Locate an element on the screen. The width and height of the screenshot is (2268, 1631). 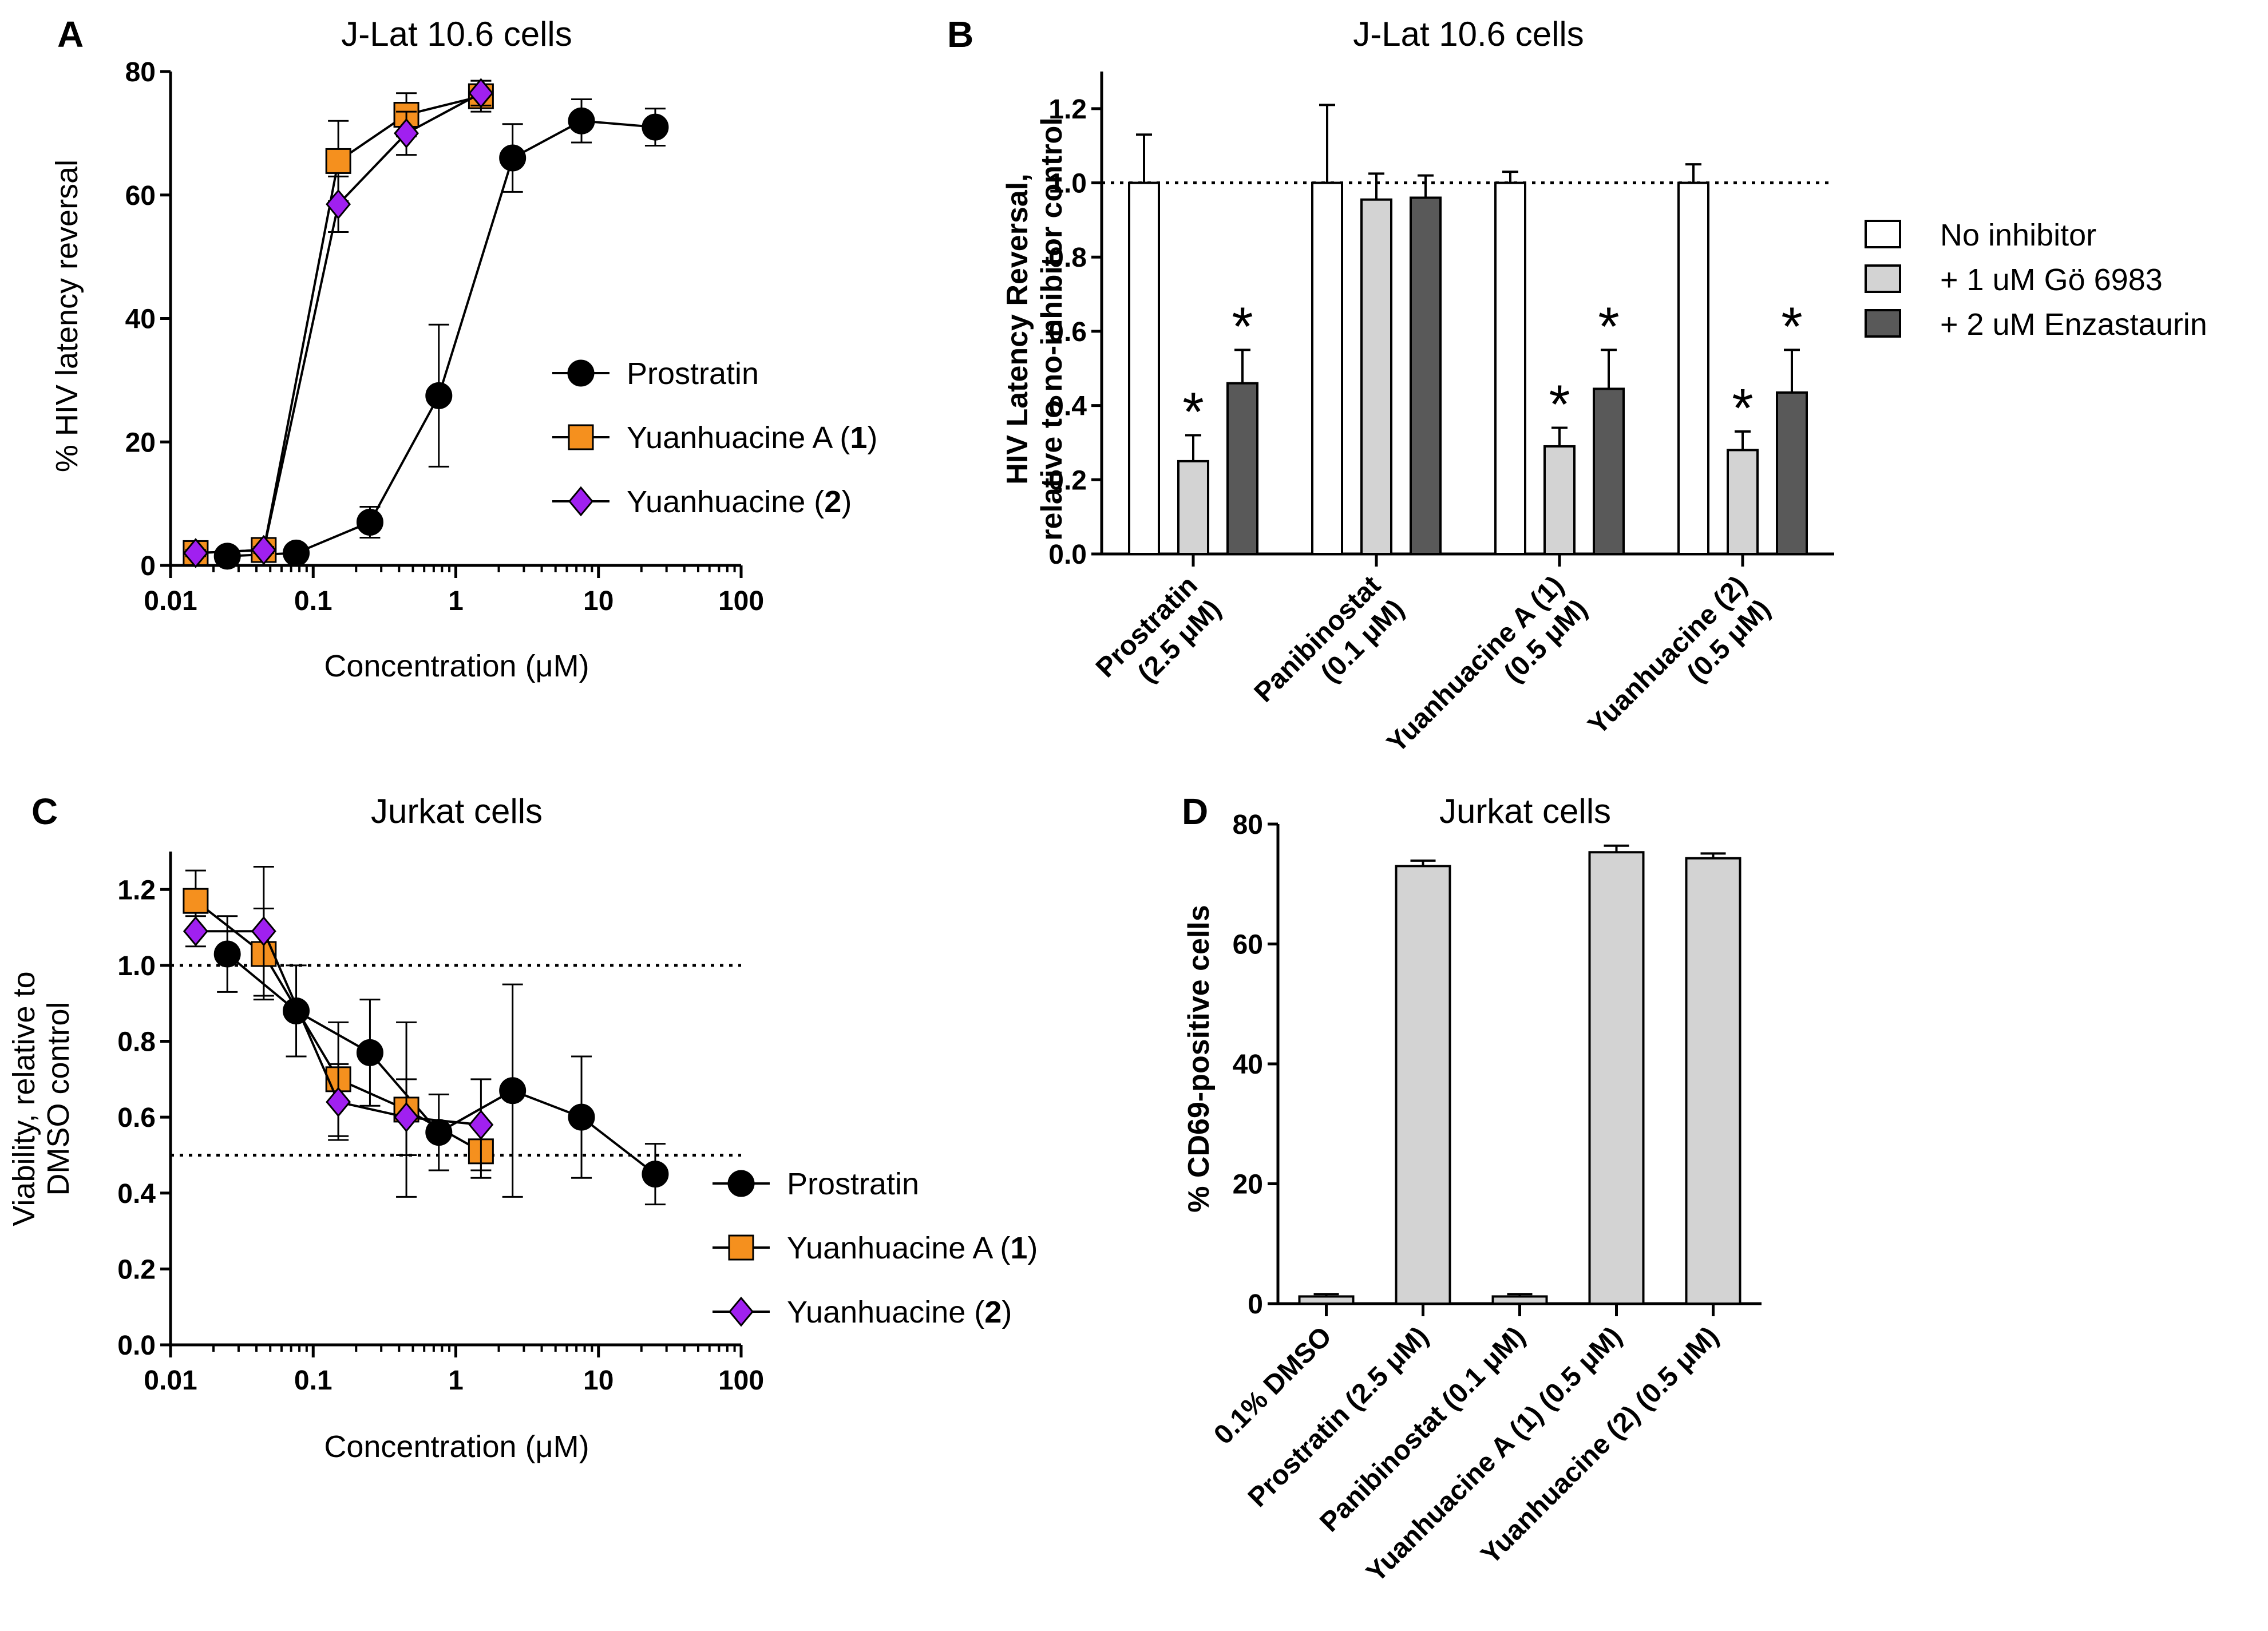
panel-c-legend-label-text: Yuanhuacine ( is located at coordinates (885, 1312).